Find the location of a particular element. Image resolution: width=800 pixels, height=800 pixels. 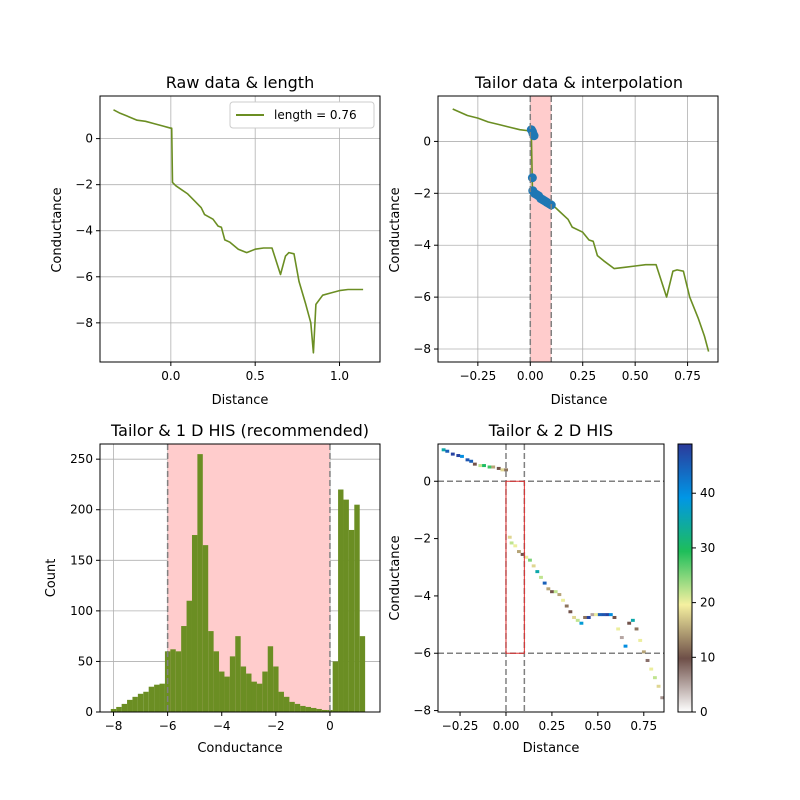

colorbar is located at coordinates (685, 578).